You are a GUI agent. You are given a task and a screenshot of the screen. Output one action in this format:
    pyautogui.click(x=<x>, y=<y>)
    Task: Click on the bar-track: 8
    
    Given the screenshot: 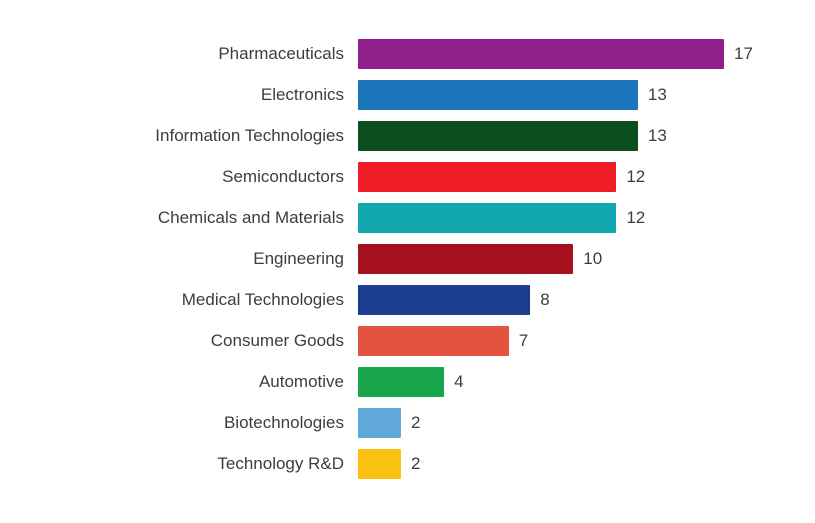 What is the action you would take?
    pyautogui.click(x=586, y=299)
    